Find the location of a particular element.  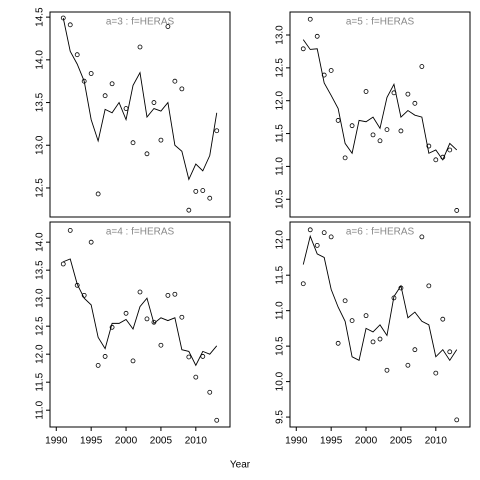

x-tick-label: 1995 is located at coordinates (91, 441).